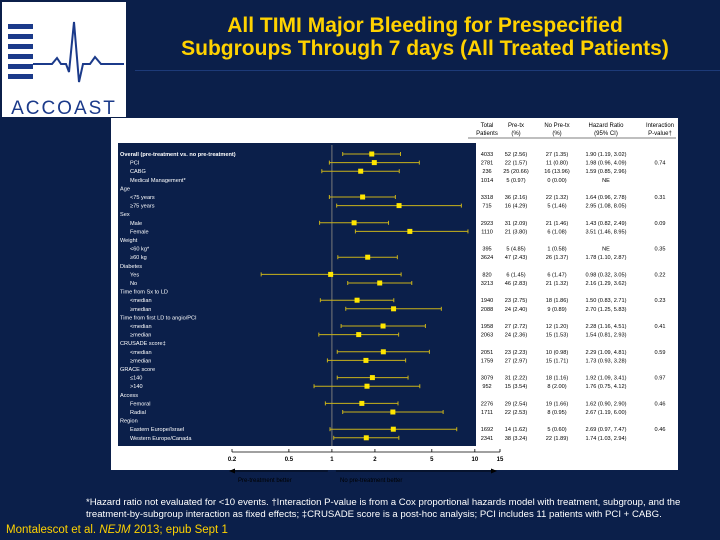 This screenshot has height=540, width=720. Describe the element at coordinates (516, 164) in the screenshot. I see `cell-pretx: 22 (1.57)` at that location.